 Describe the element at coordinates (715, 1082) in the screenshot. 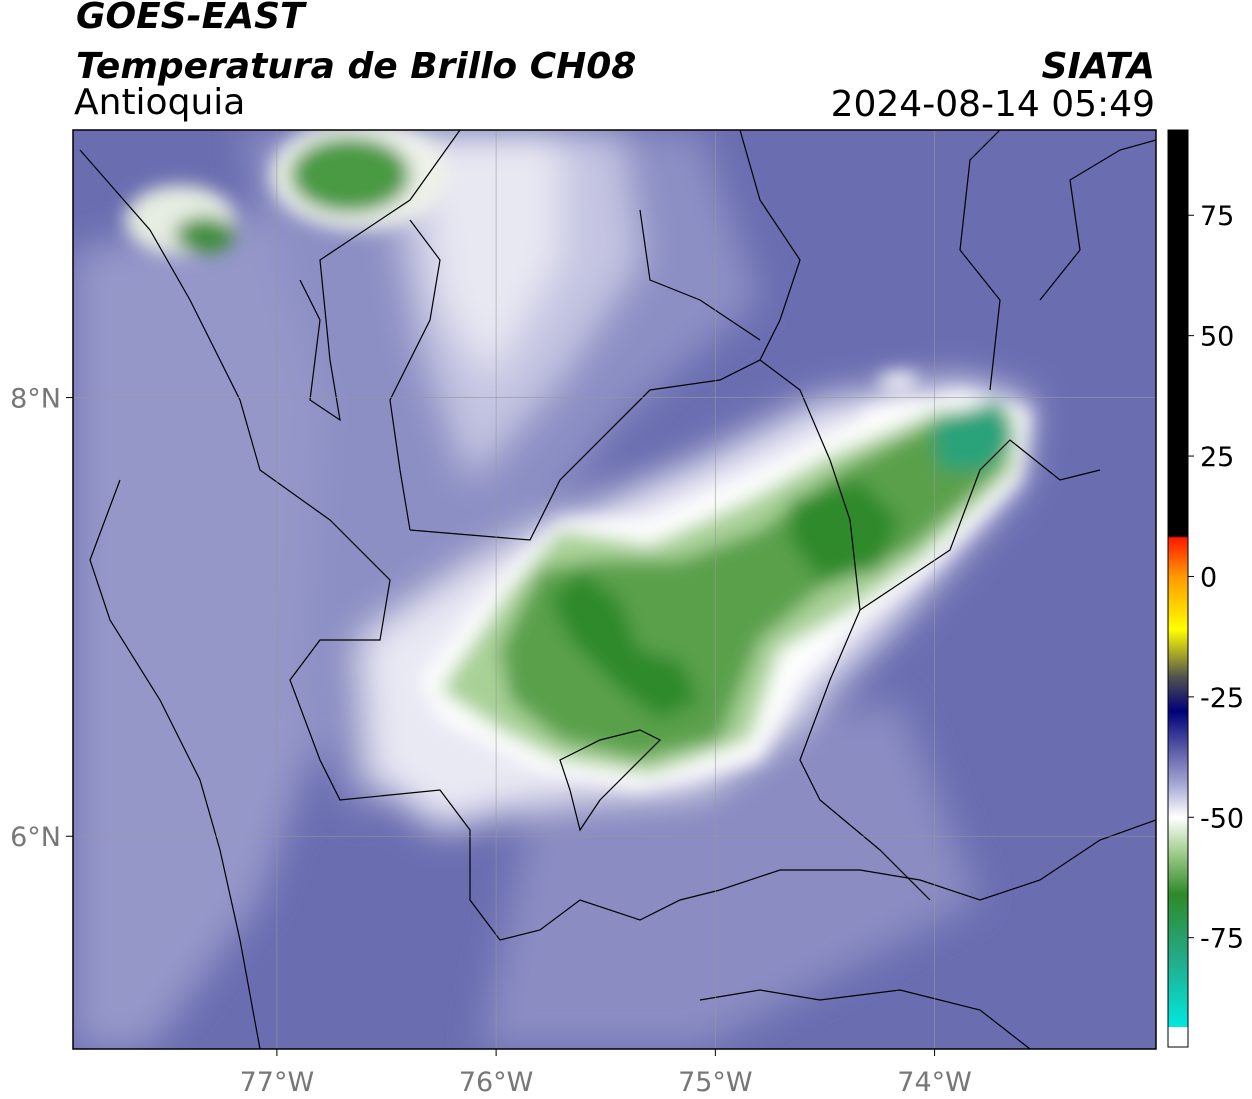

I see `x-tick-label: 75°W` at that location.